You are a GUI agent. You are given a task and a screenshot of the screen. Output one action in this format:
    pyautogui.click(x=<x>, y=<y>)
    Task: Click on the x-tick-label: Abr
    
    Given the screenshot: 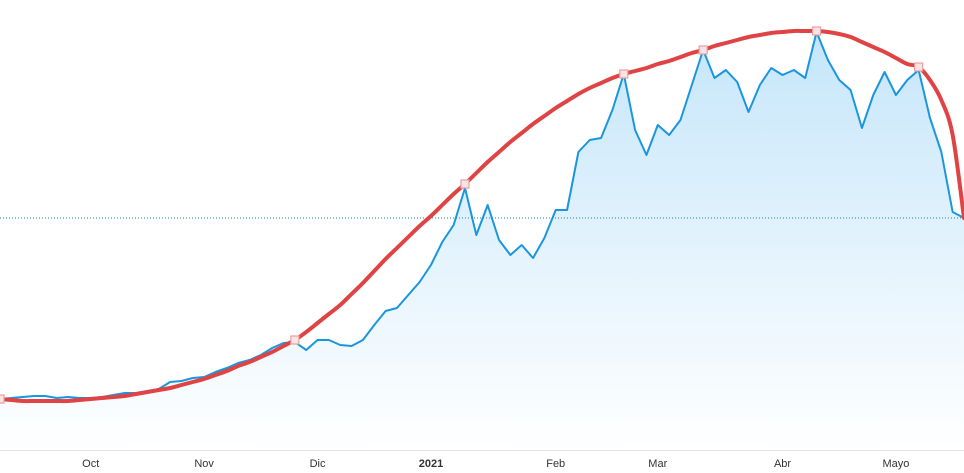 What is the action you would take?
    pyautogui.click(x=782, y=464)
    